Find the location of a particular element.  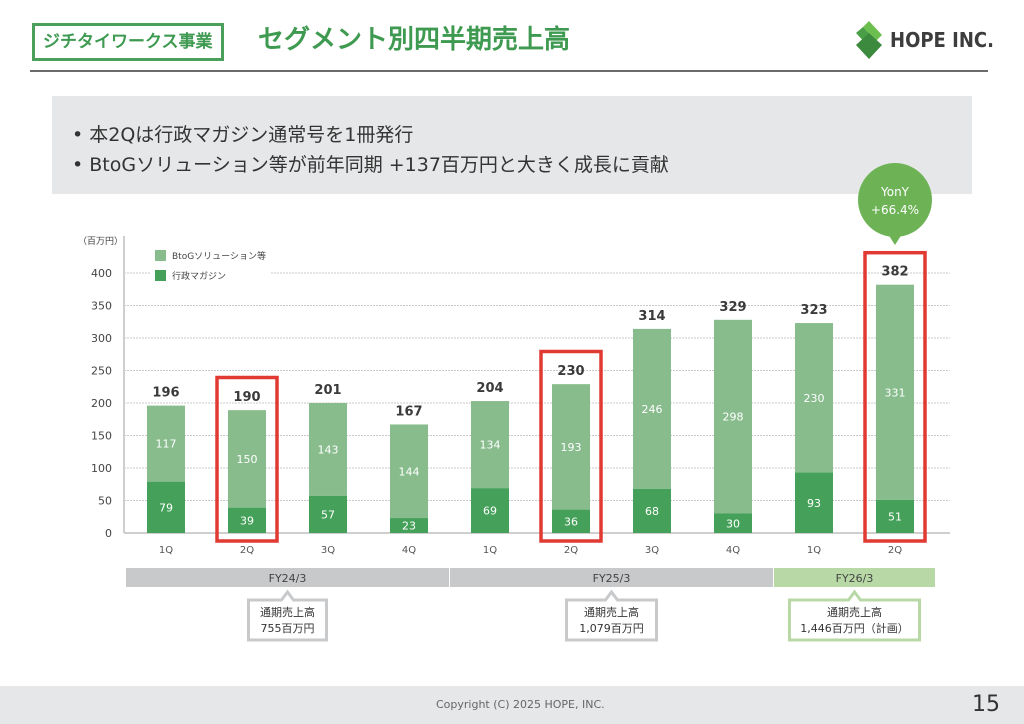

y-tick-label: 250 is located at coordinates (101, 371).